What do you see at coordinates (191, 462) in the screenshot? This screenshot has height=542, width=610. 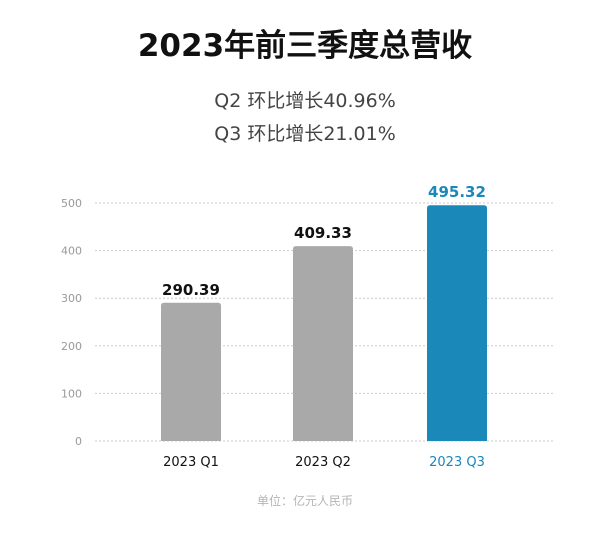 I see `x-tick-label: 2023 Q1` at bounding box center [191, 462].